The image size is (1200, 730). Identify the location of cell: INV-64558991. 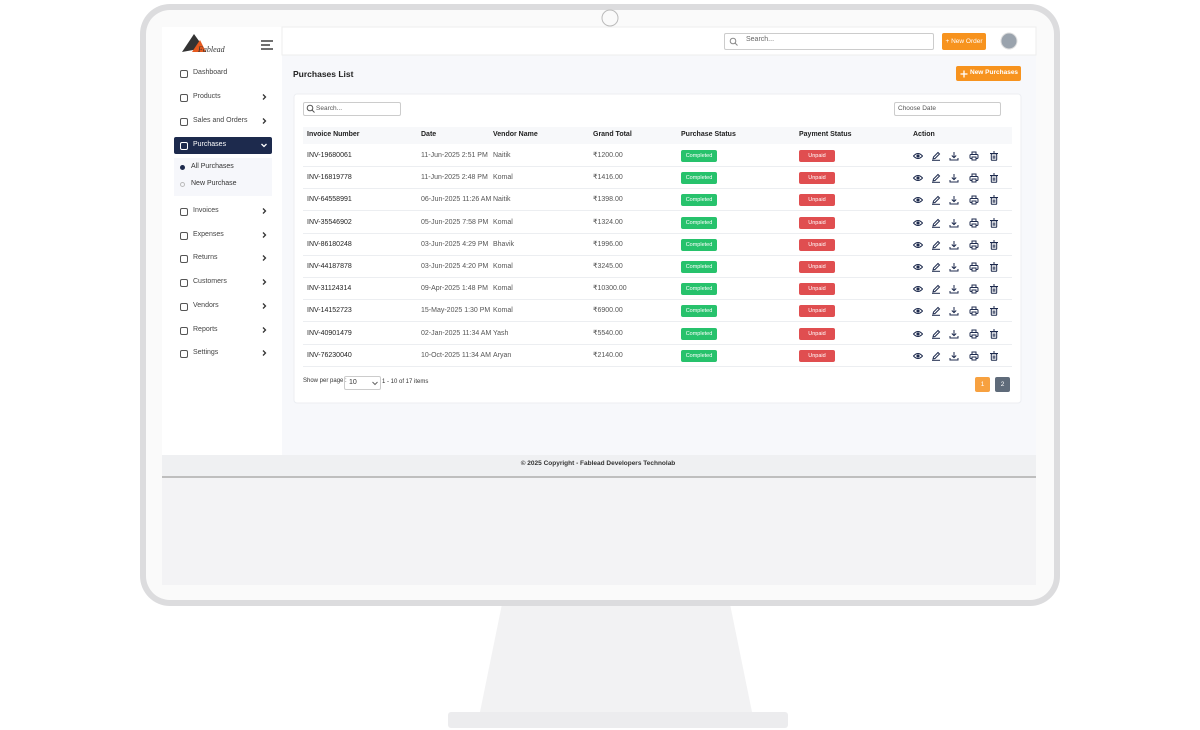
(329, 200).